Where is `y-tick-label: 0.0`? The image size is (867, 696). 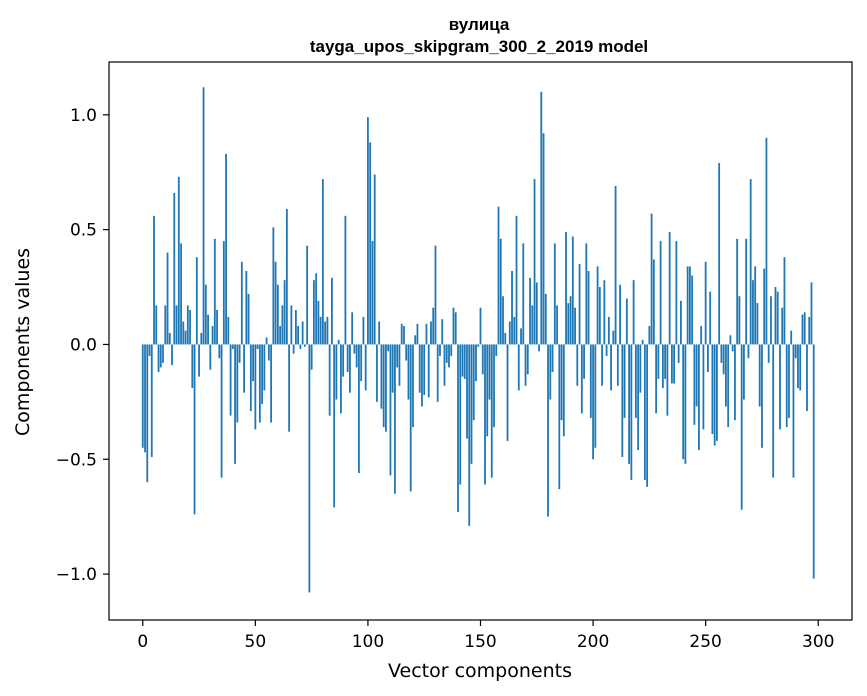
y-tick-label: 0.0 is located at coordinates (83, 345).